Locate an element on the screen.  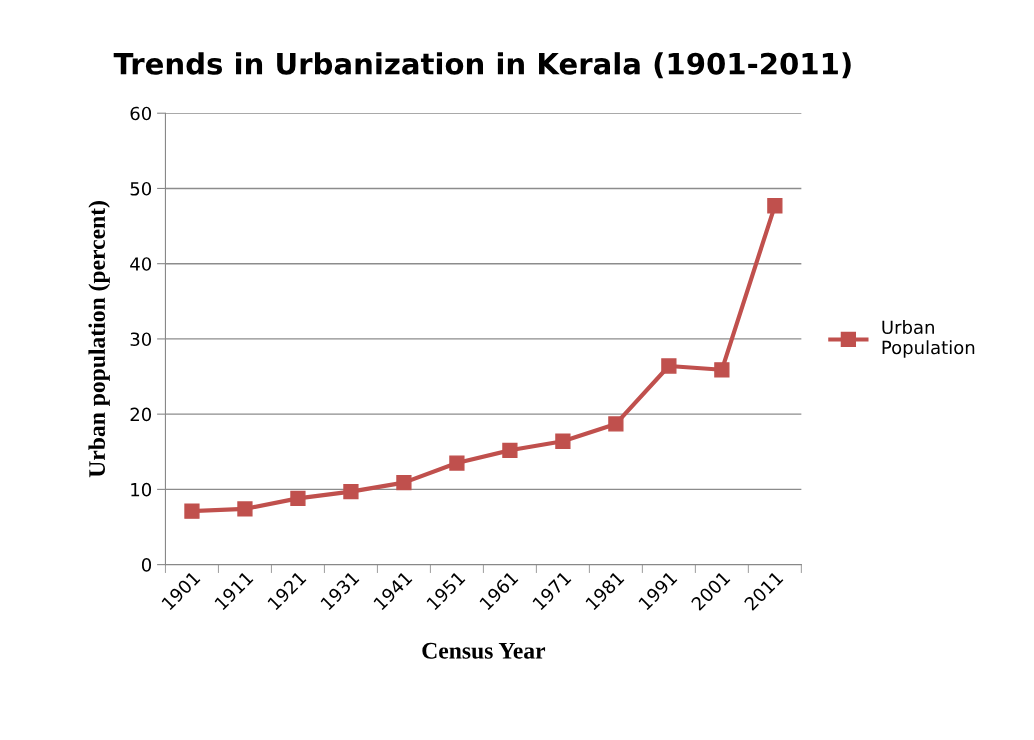
y-axis-title: Urban population (percent) is located at coordinates (99, 339).